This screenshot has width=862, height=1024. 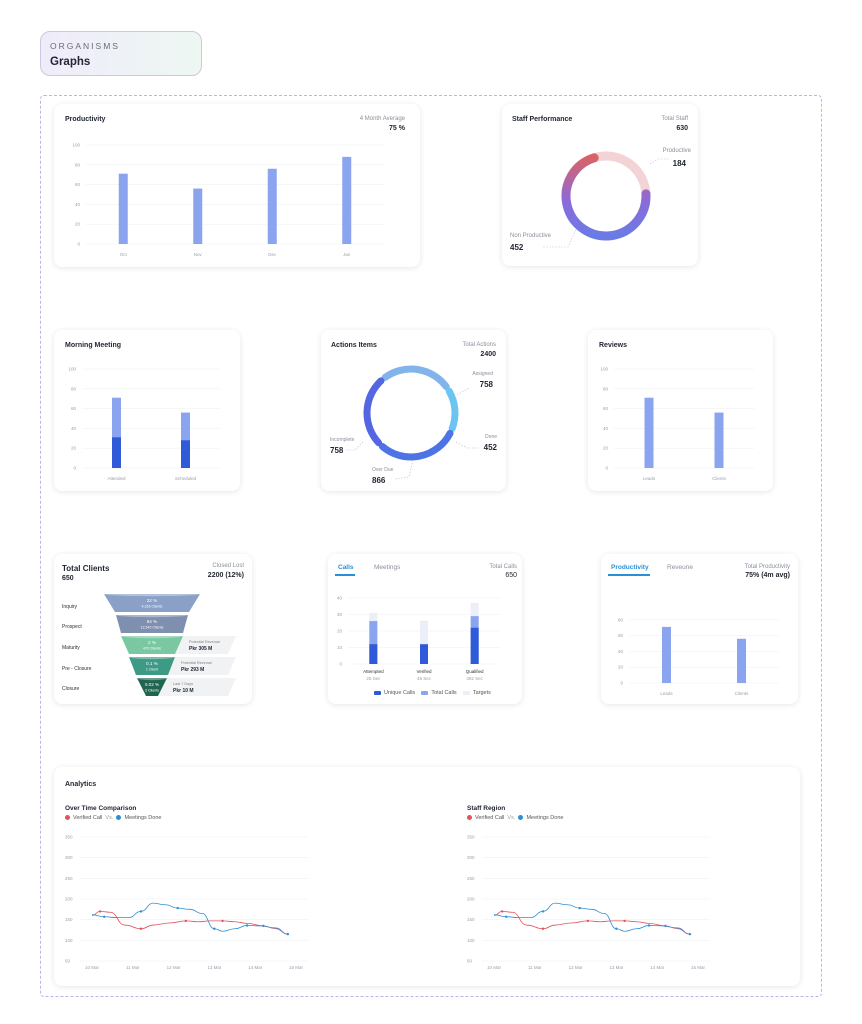 I want to click on actions-assigned-value: 758, so click(x=486, y=384).